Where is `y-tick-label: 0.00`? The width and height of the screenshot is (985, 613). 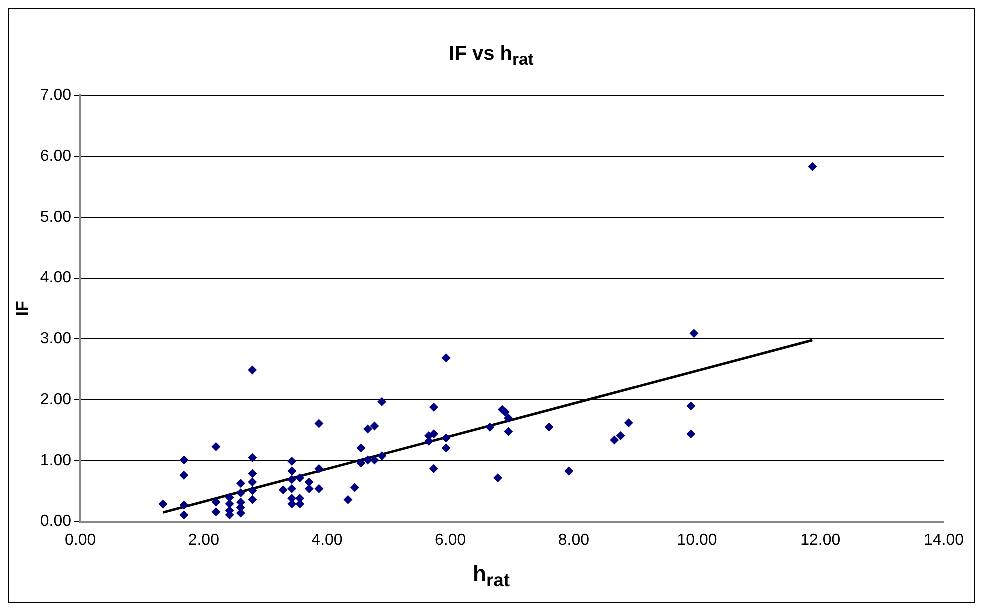
y-tick-label: 0.00 is located at coordinates (56, 521).